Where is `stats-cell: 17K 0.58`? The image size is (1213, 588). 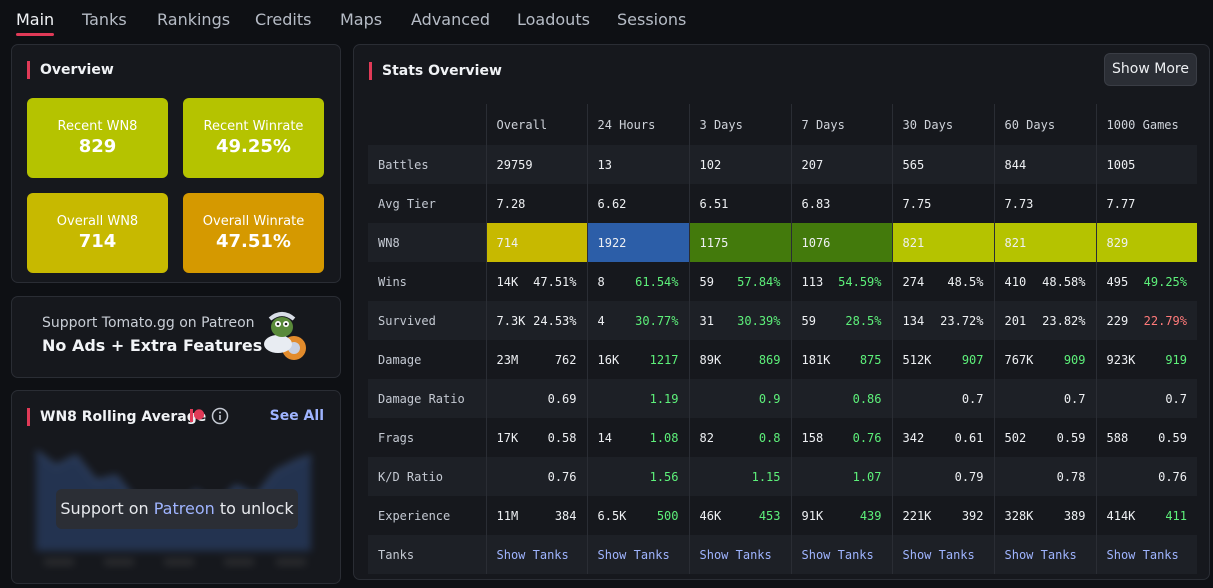 stats-cell: 17K 0.58 is located at coordinates (536, 437).